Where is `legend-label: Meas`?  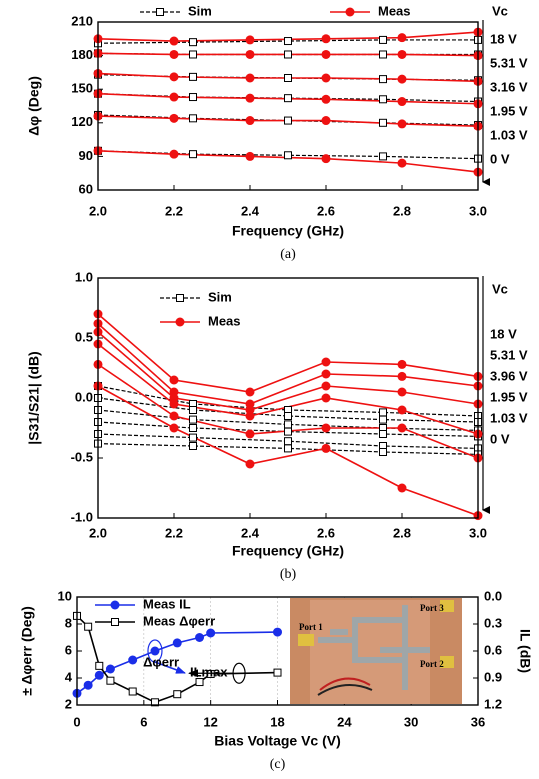 legend-label: Meas is located at coordinates (224, 320).